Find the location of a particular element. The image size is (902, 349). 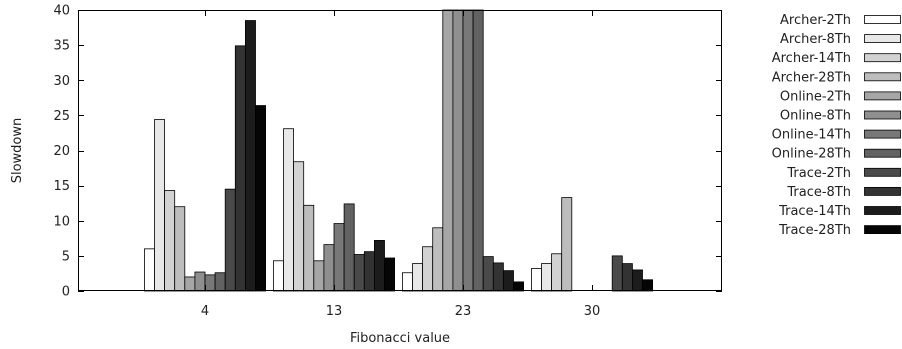

y-tick-label: 0 is located at coordinates (66, 292).